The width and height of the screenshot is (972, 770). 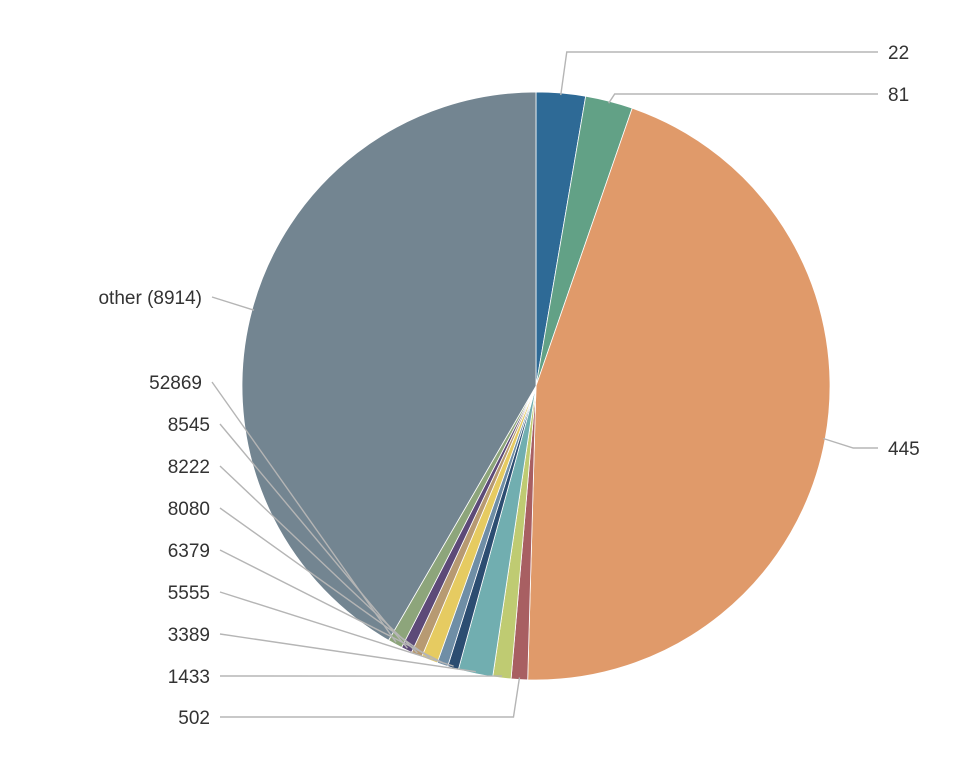 What do you see at coordinates (189, 551) in the screenshot?
I see `slice-label-6379: 6379` at bounding box center [189, 551].